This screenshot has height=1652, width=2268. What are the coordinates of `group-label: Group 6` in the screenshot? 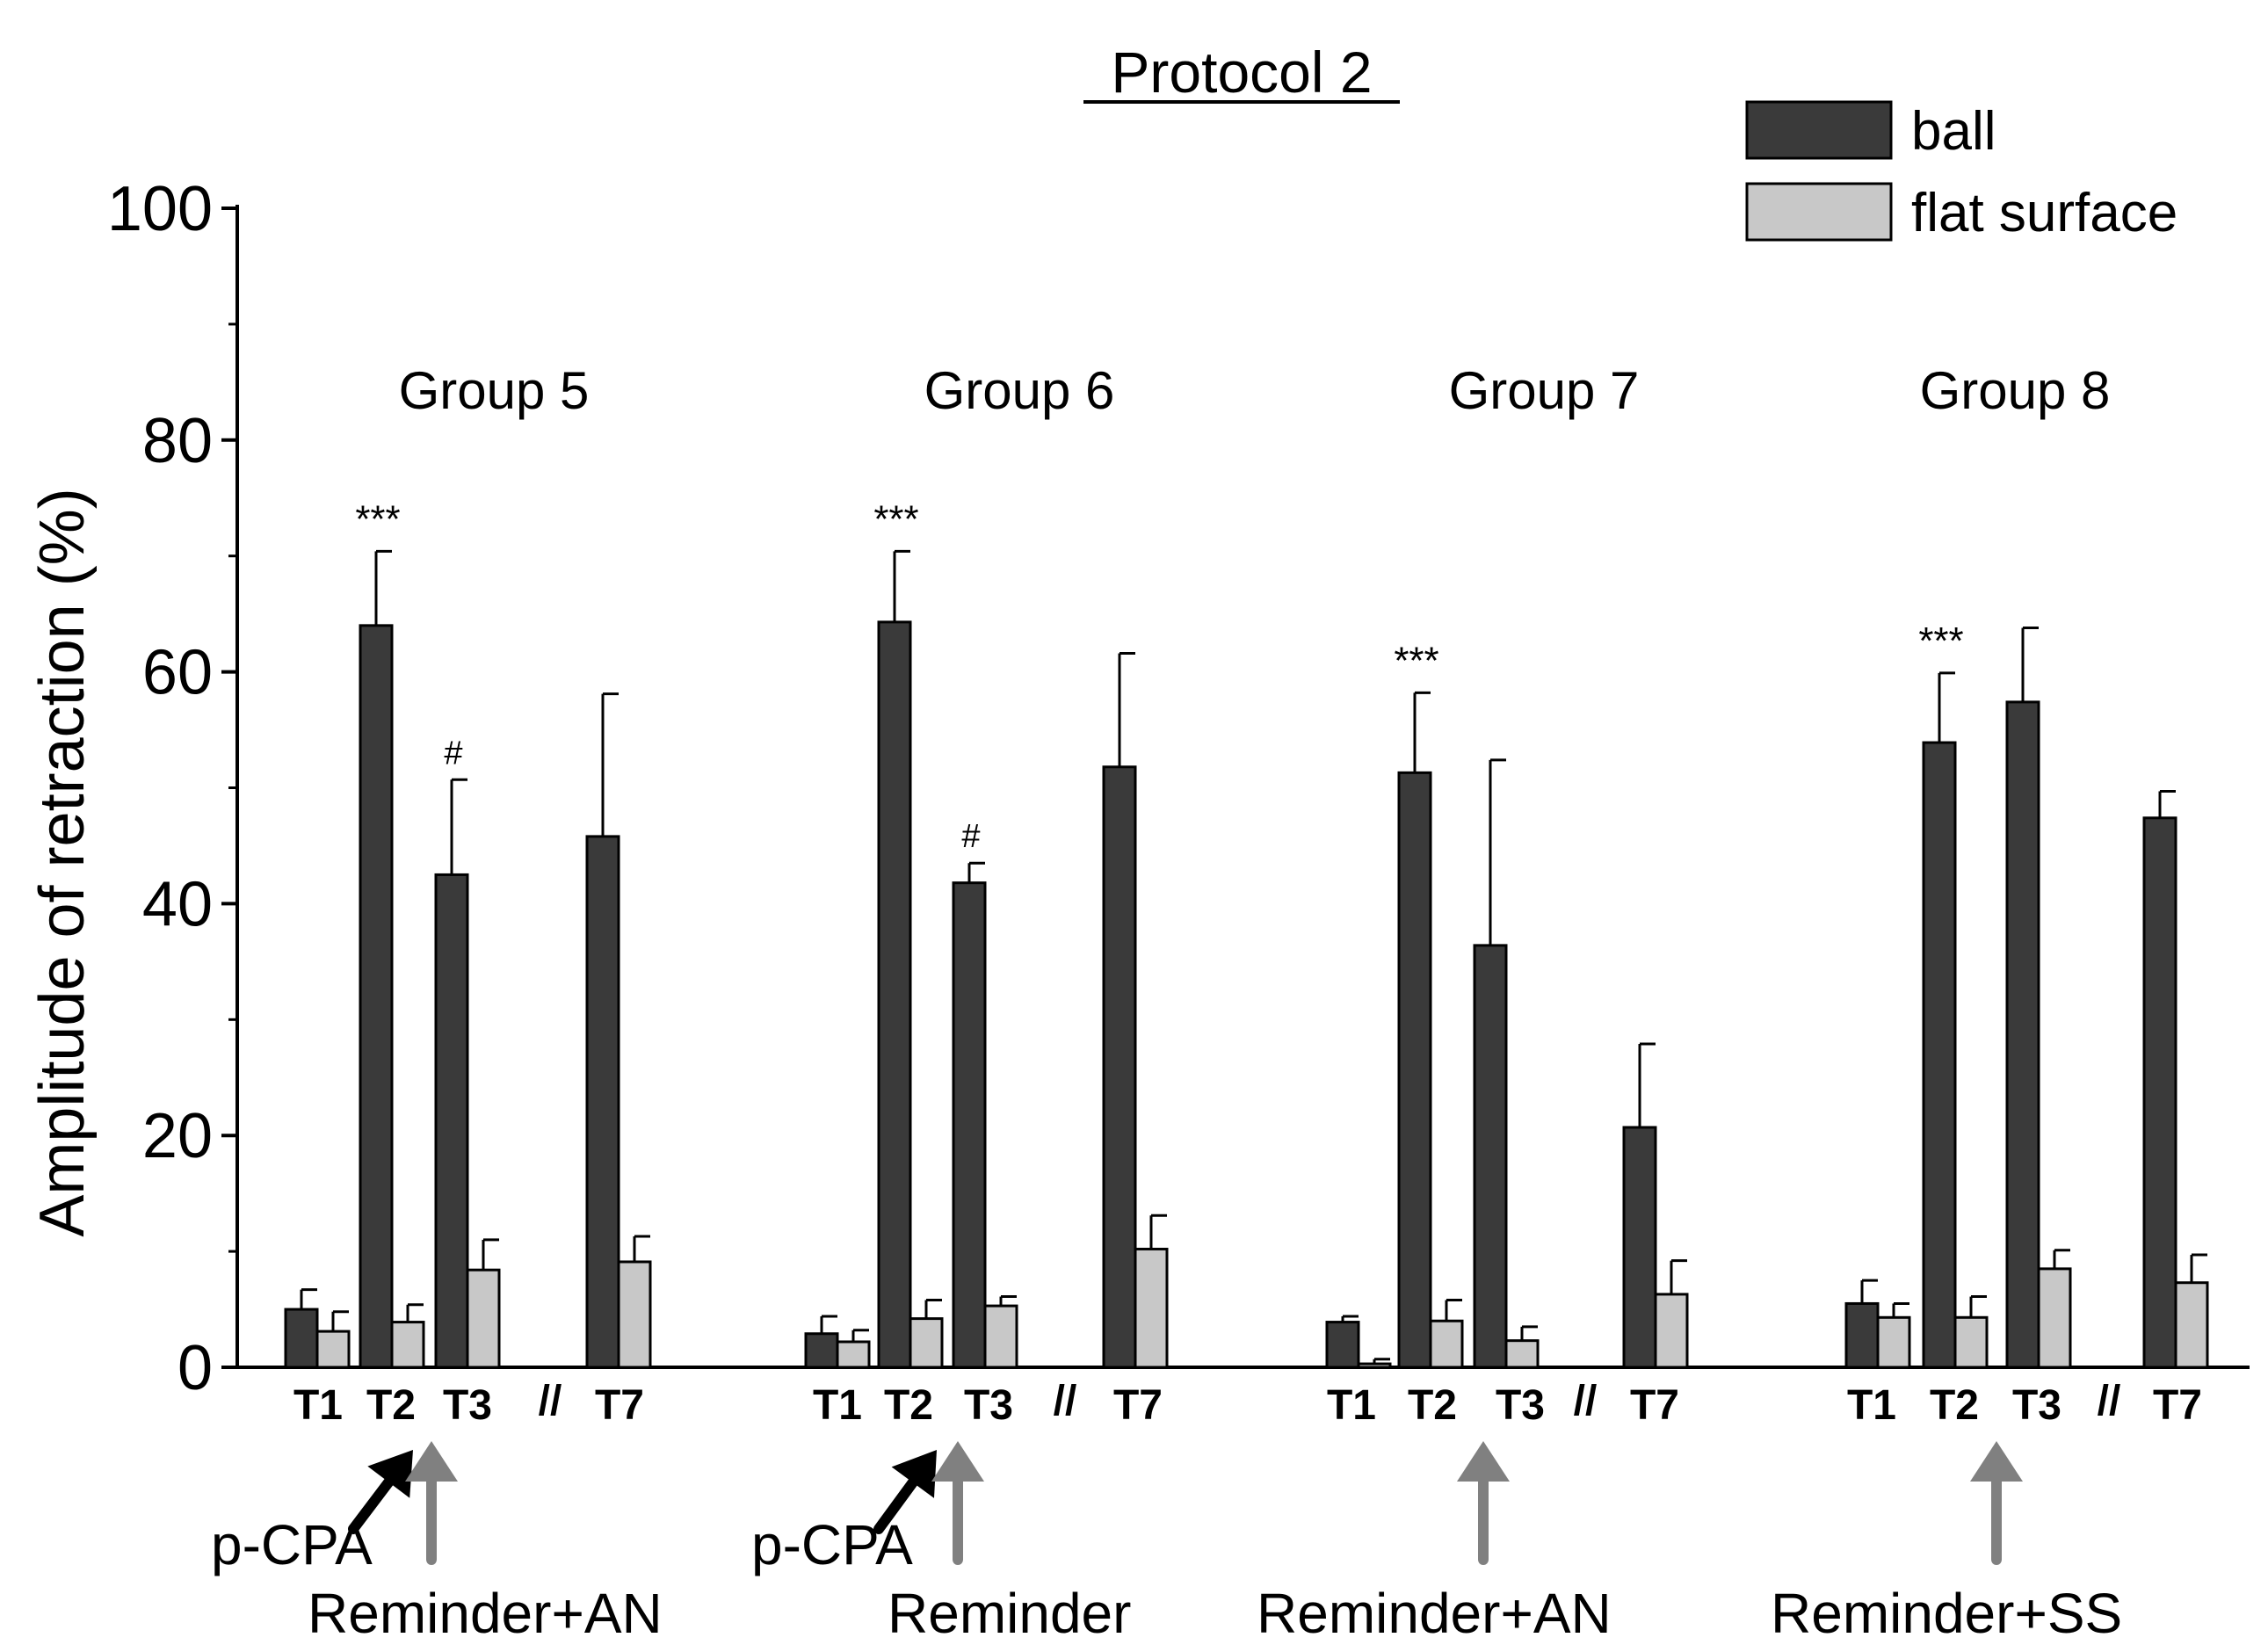 It's located at (1019, 390).